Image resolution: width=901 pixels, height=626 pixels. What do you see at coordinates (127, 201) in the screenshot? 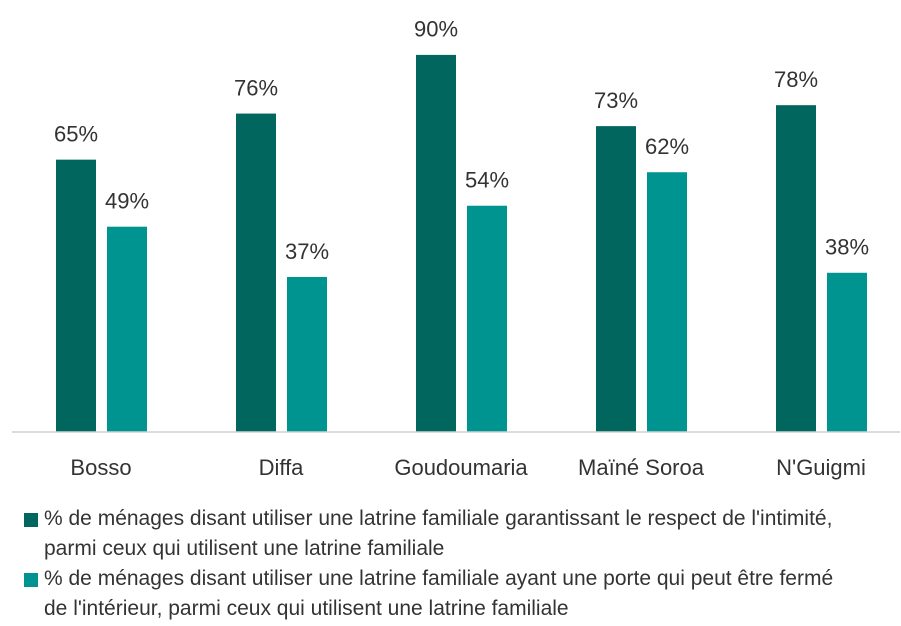
I see `value-label: 49%` at bounding box center [127, 201].